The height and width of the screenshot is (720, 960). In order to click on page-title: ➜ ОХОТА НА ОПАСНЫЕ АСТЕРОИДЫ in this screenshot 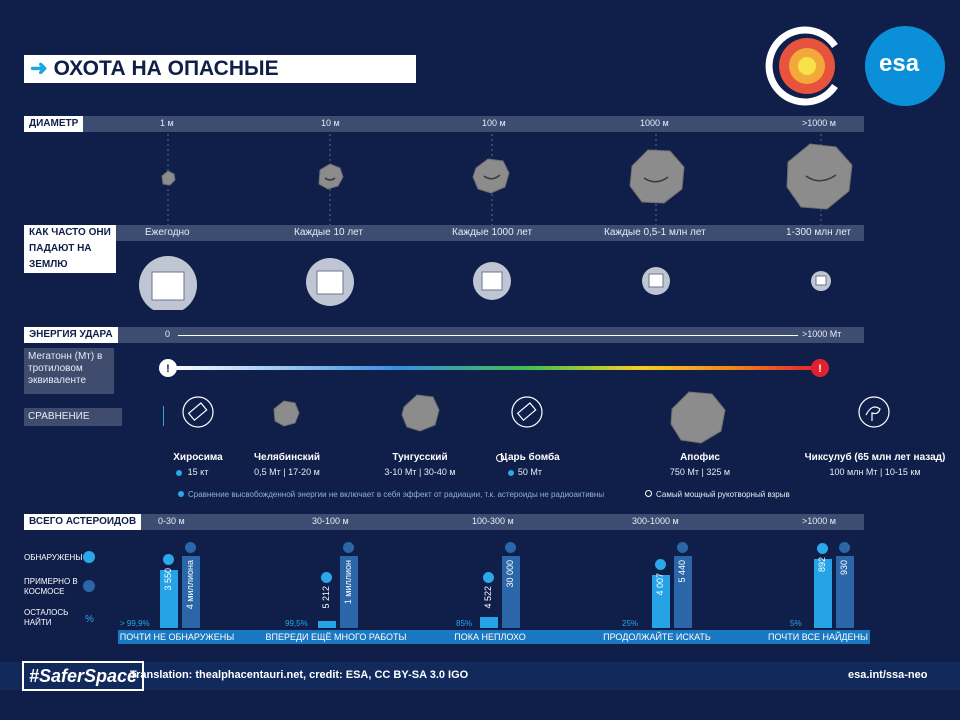, I will do `click(220, 81)`.